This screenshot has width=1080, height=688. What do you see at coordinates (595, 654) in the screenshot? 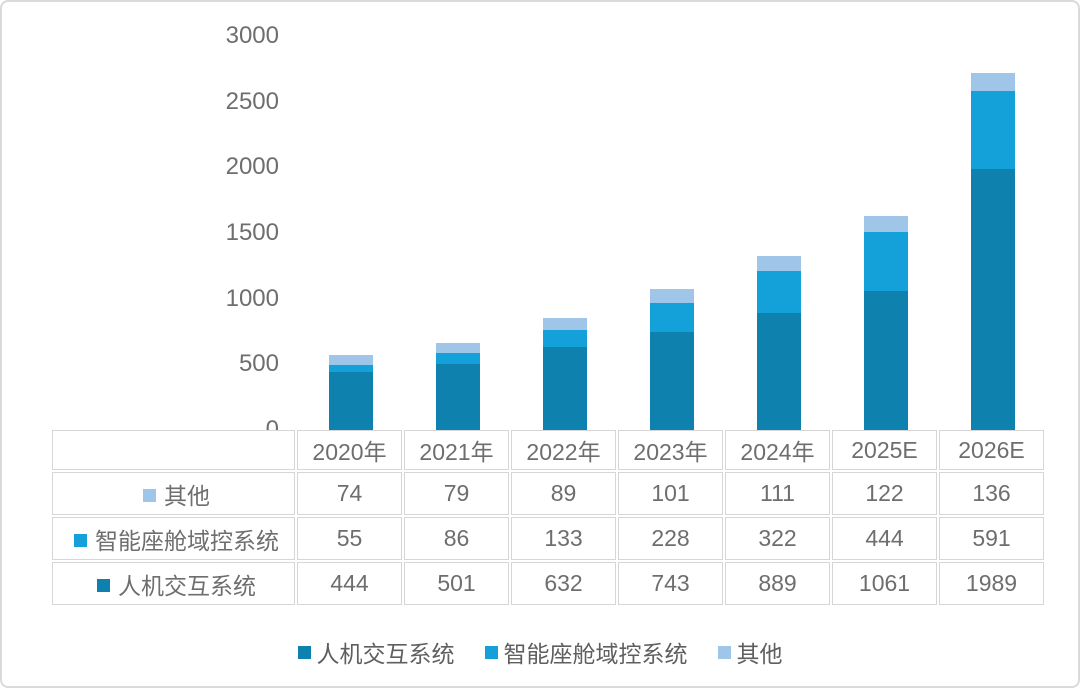
I see `legend-label: 智能座舱域控系统` at bounding box center [595, 654].